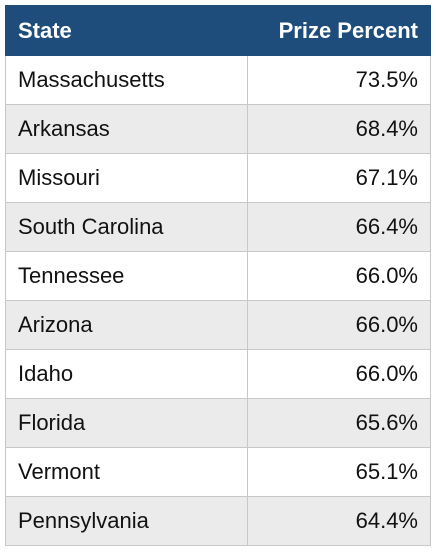 This screenshot has width=436, height=560. I want to click on table-row: Pennsylvania 64.4%, so click(218, 521).